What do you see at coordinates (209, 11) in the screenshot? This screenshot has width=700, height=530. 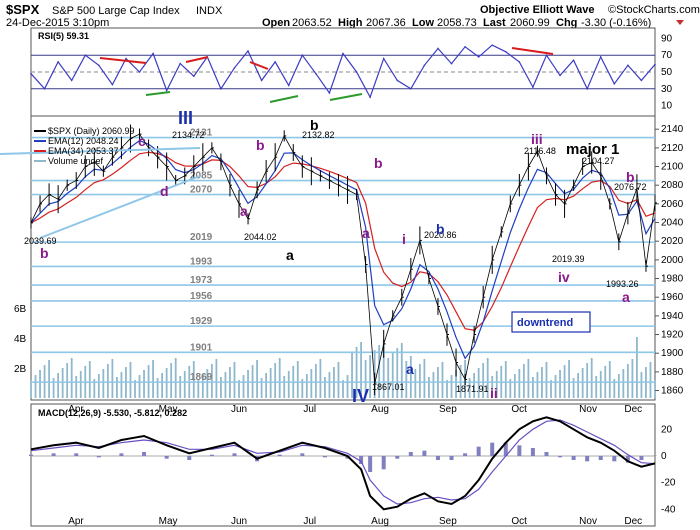 I see `chart-exchange: INDX` at bounding box center [209, 11].